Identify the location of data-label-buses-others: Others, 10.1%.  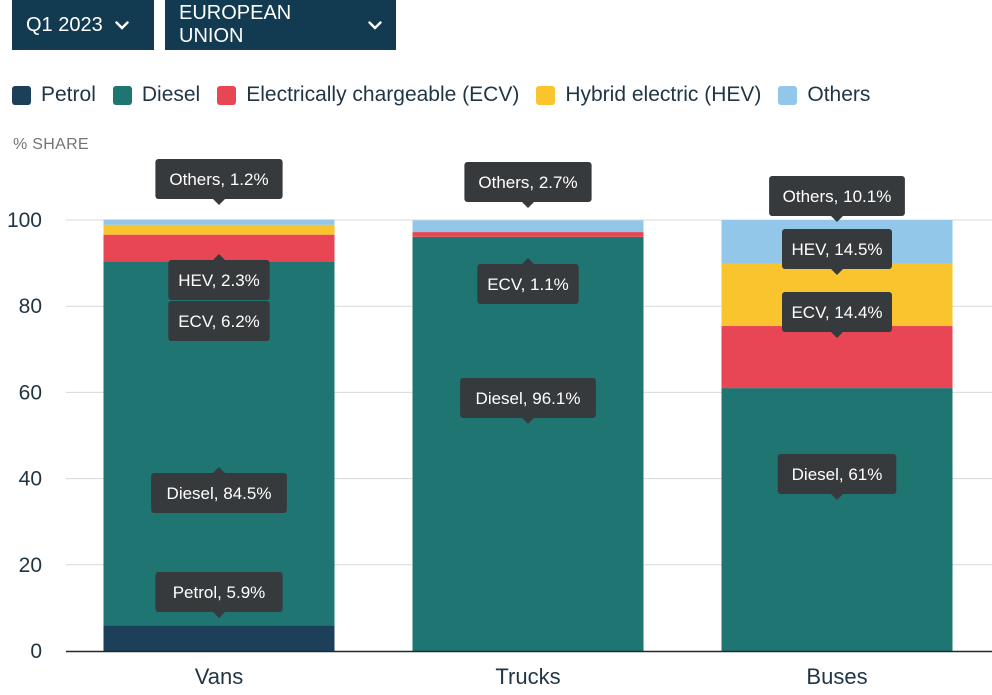
(837, 199).